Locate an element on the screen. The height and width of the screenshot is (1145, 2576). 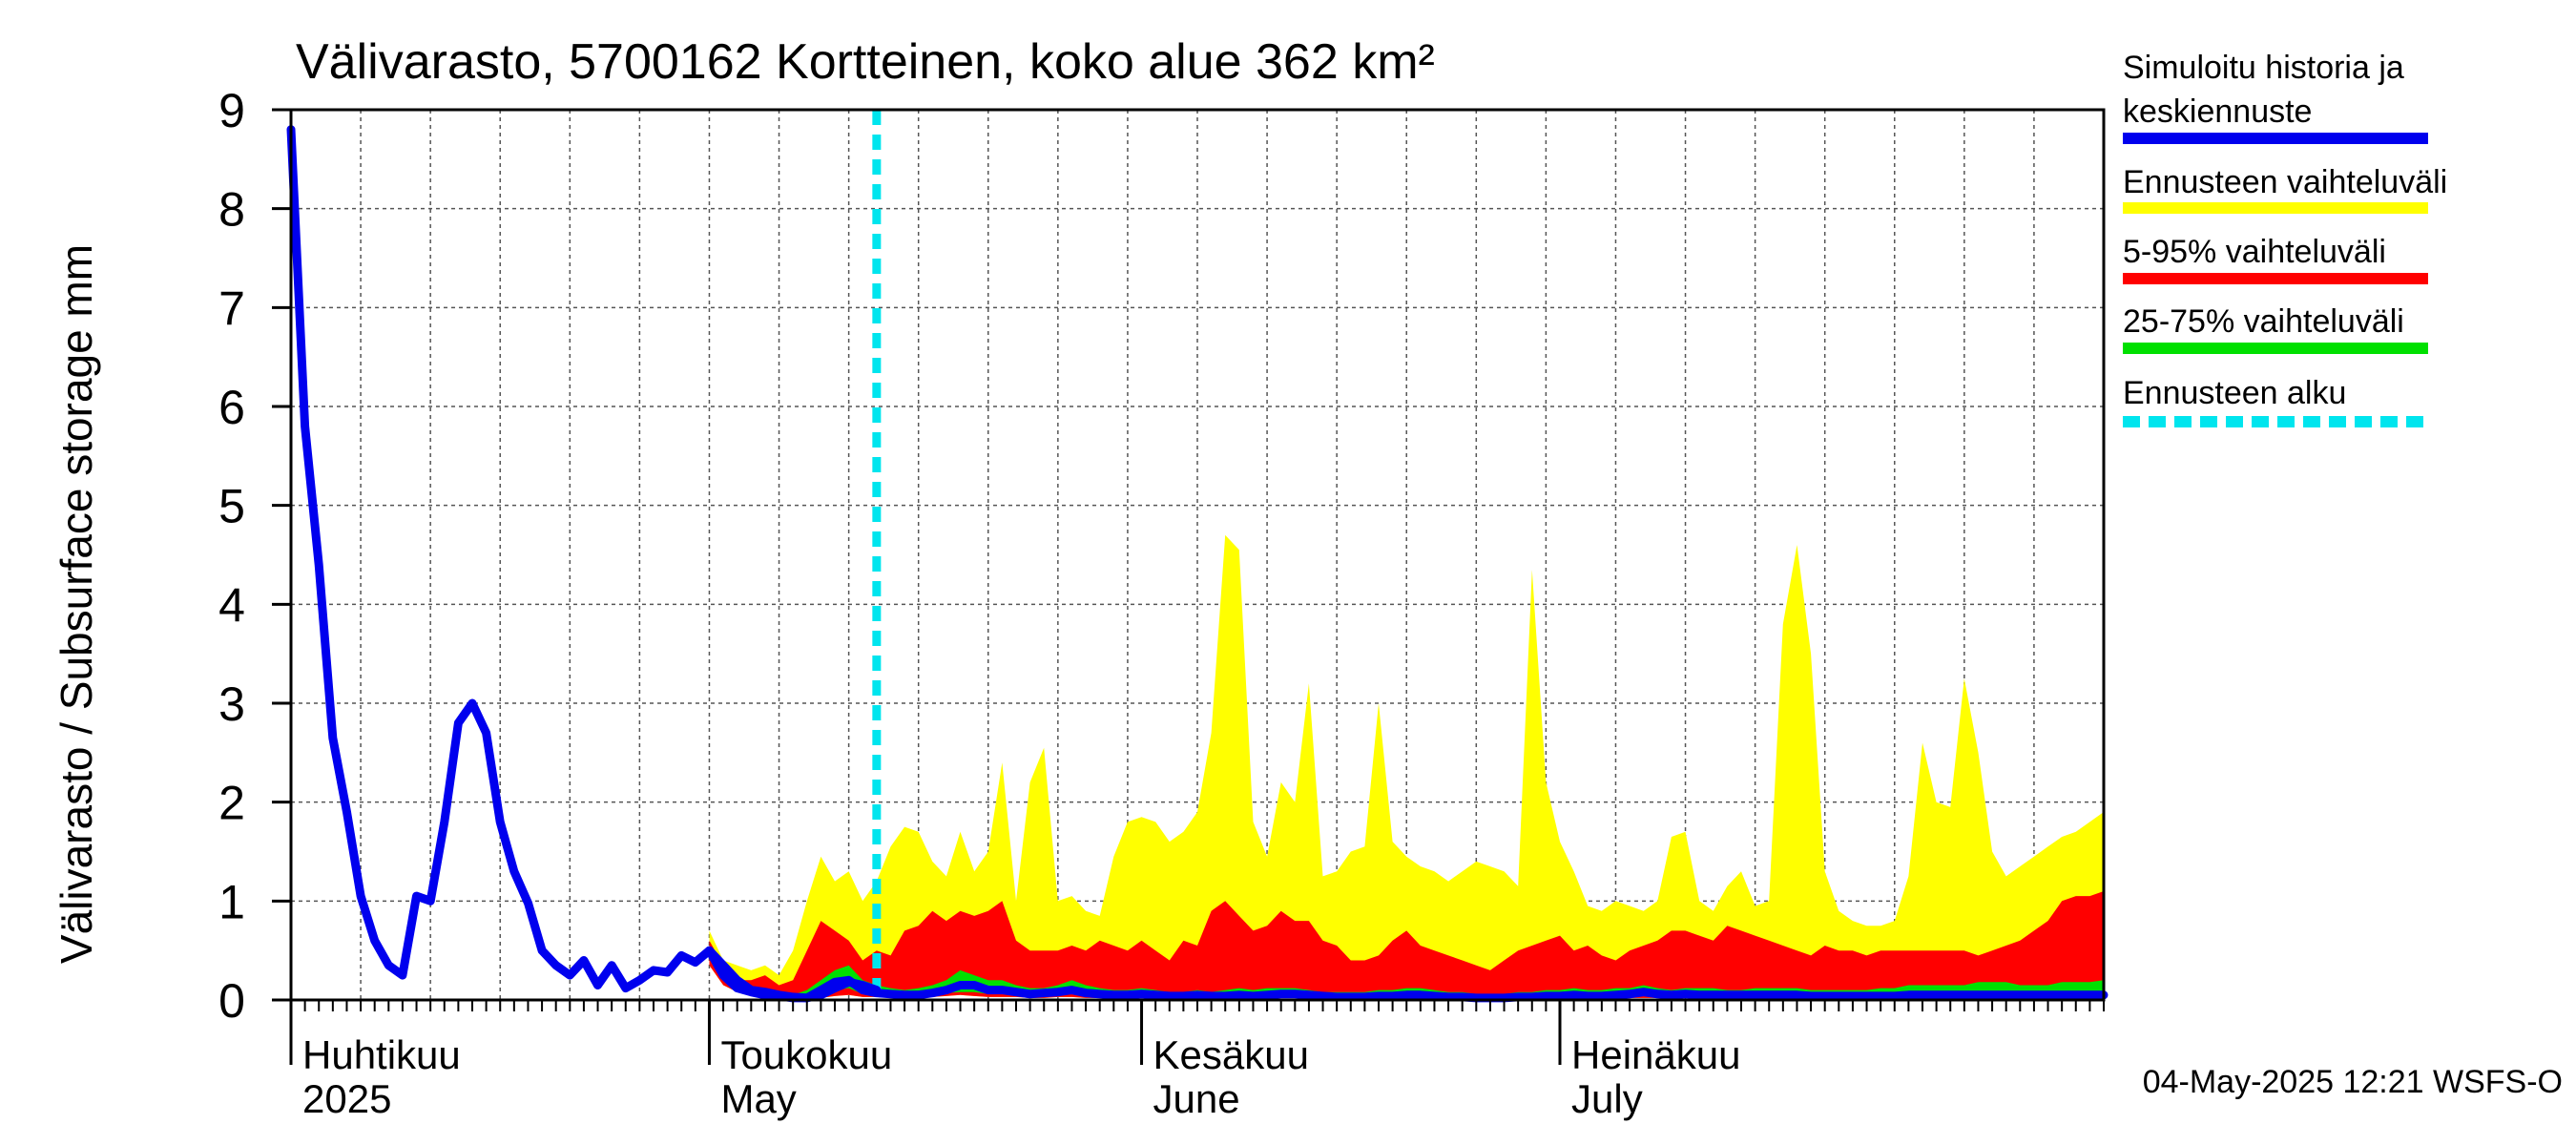
y-axis-label: Välivarasto / Subsurface storage mm is located at coordinates (76, 604).